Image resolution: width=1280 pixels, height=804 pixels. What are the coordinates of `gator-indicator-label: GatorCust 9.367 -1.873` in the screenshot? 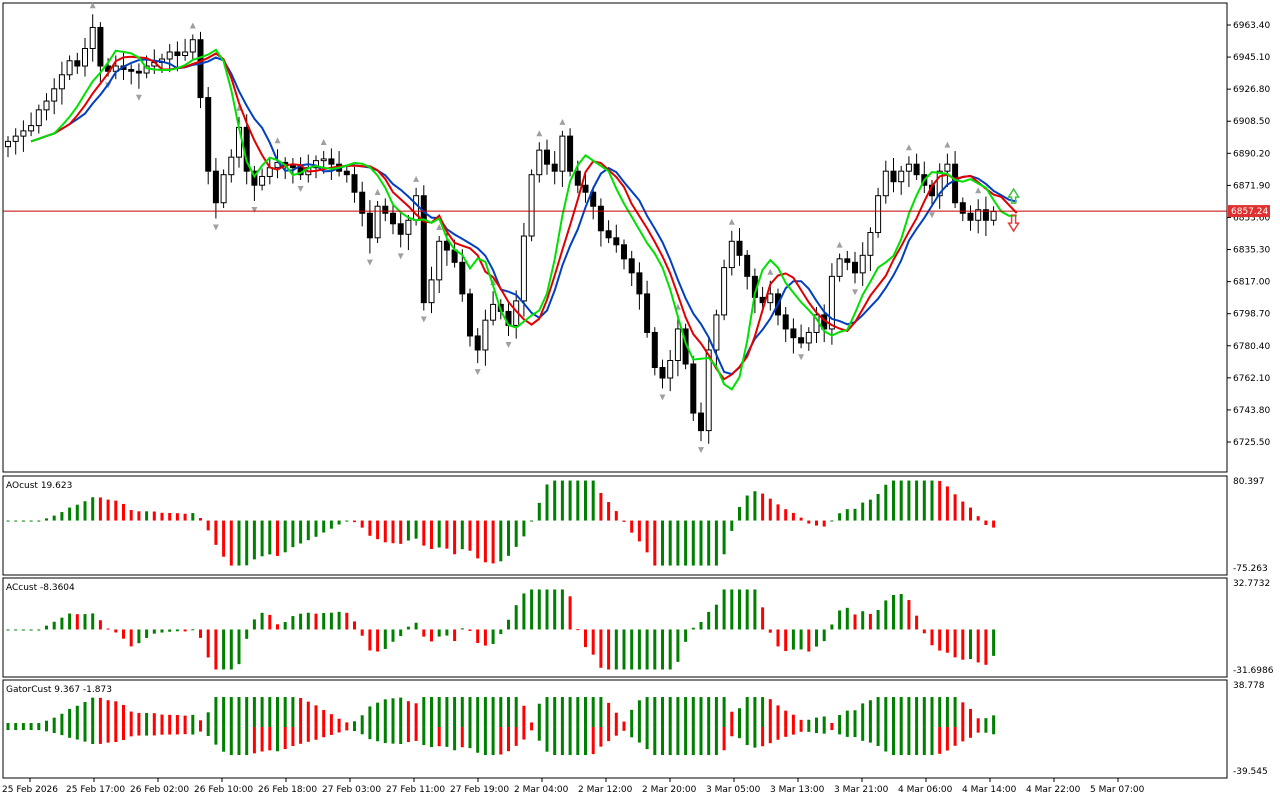 It's located at (59, 690).